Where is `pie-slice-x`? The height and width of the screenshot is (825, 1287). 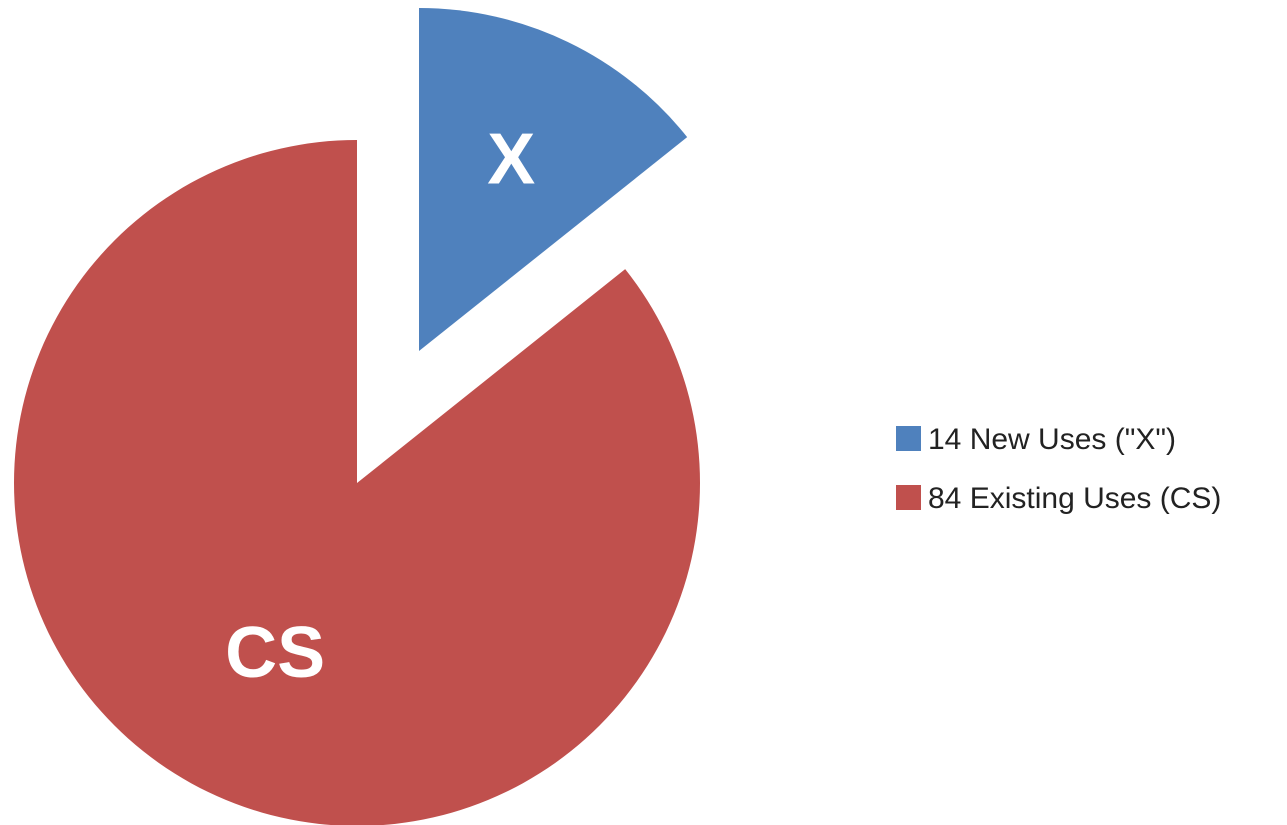
pie-slice-x is located at coordinates (553, 179).